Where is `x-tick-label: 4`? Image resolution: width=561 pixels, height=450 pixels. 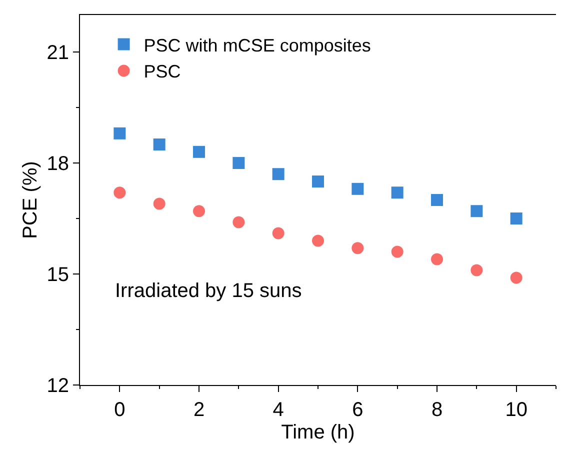 x-tick-label: 4 is located at coordinates (278, 410).